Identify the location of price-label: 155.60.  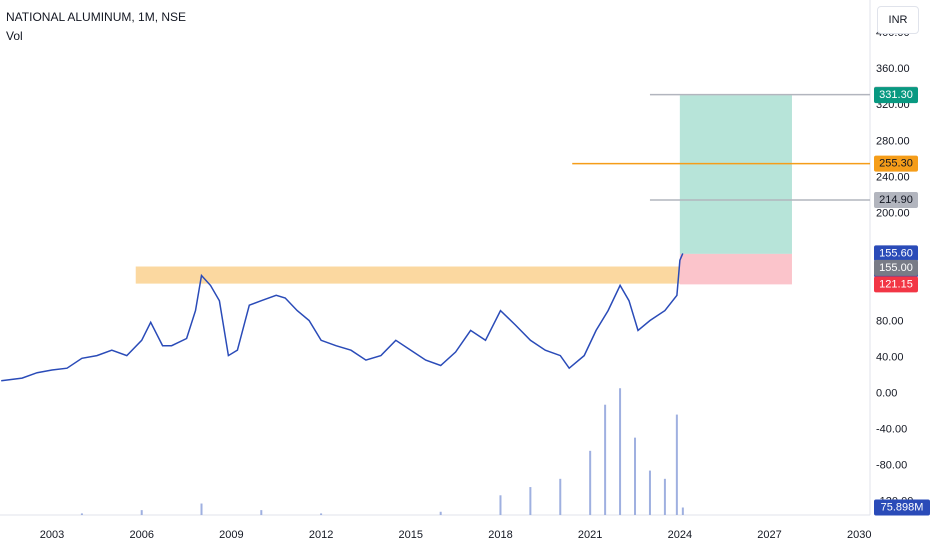
(896, 253).